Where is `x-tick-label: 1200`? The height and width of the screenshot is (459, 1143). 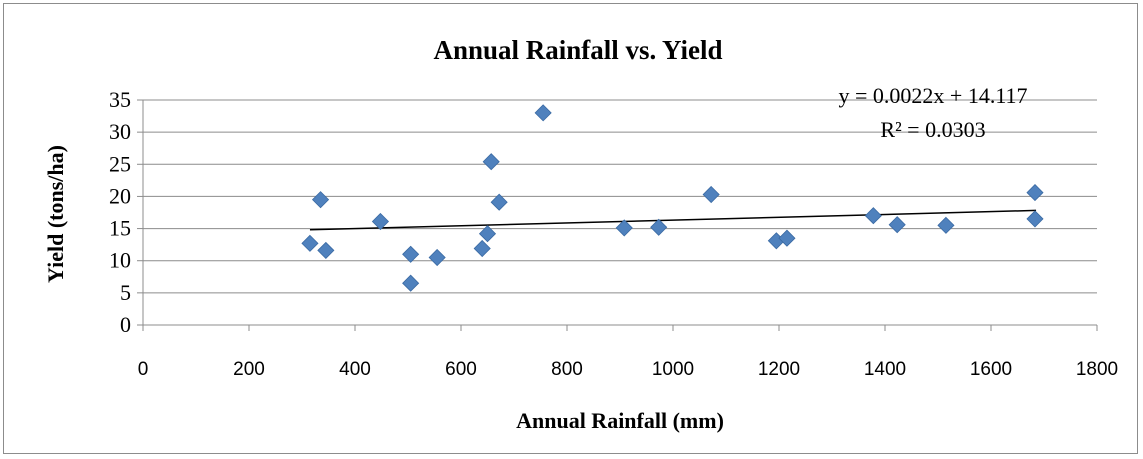 x-tick-label: 1200 is located at coordinates (779, 369).